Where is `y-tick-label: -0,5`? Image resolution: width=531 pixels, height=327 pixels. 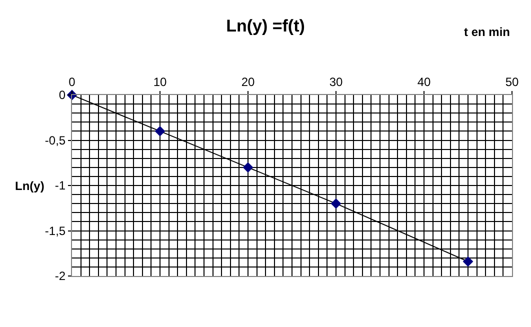
y-tick-label: -0,5 is located at coordinates (55, 140).